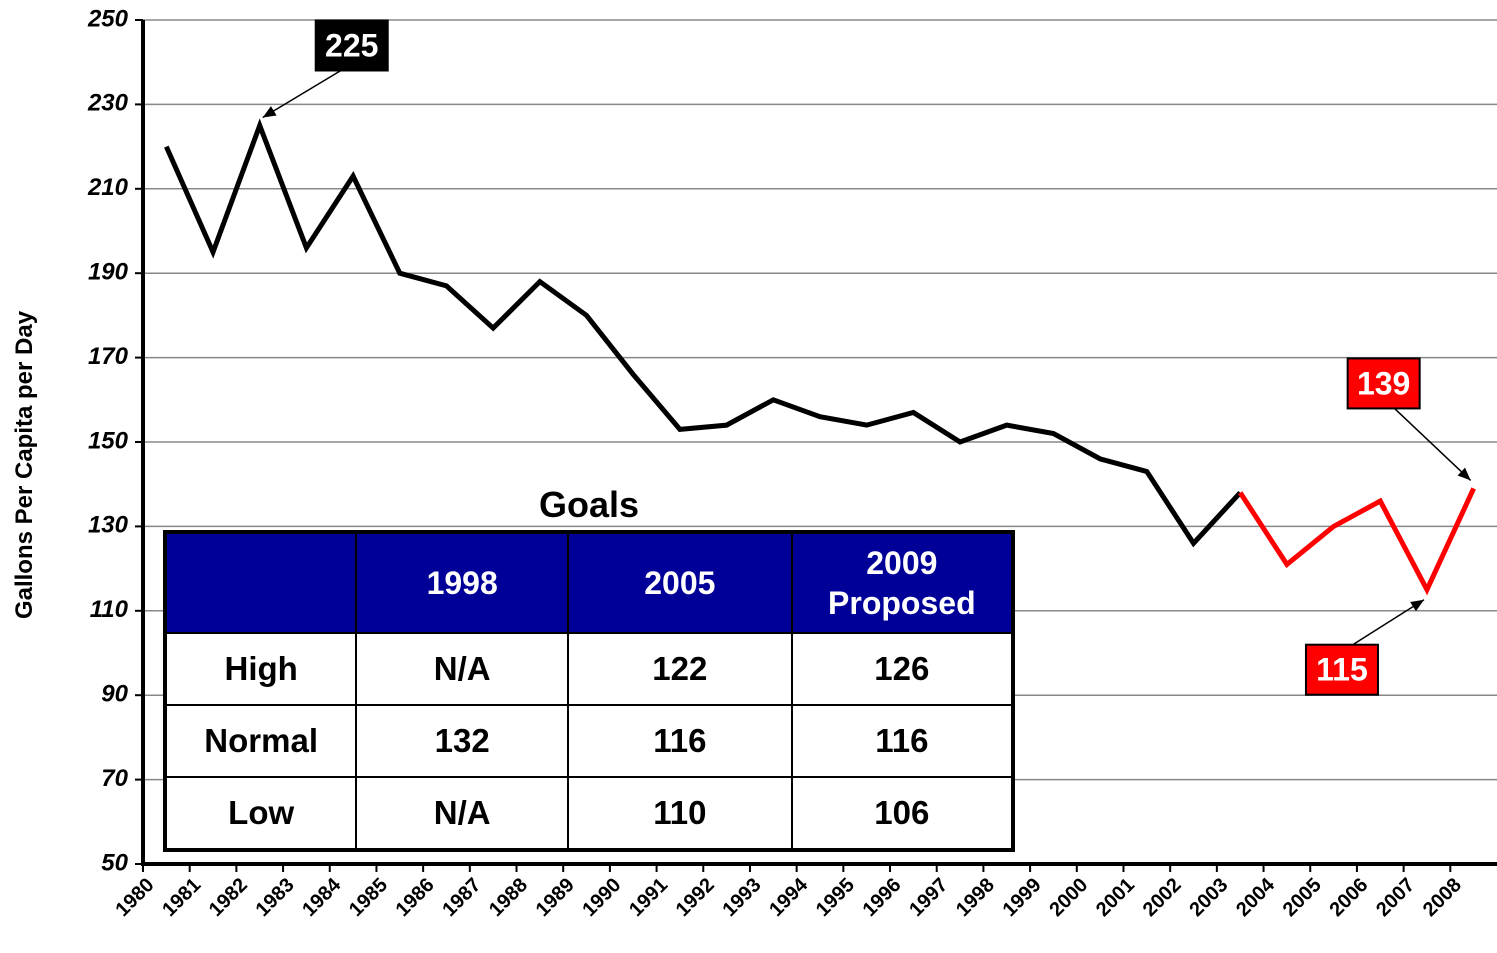 The width and height of the screenshot is (1497, 953). I want to click on x-tick-label: 2000, so click(1068, 897).